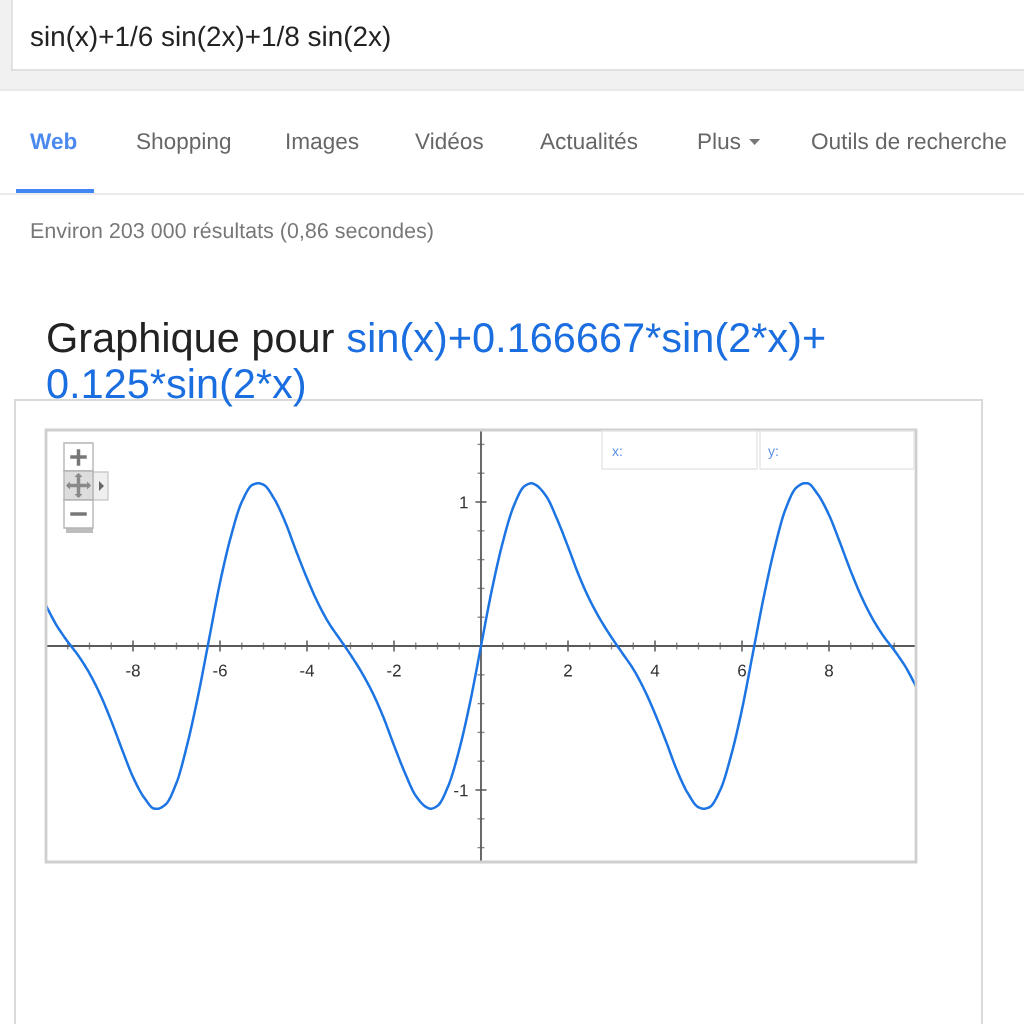  I want to click on chart-title: Graphique pour, so click(191, 341).